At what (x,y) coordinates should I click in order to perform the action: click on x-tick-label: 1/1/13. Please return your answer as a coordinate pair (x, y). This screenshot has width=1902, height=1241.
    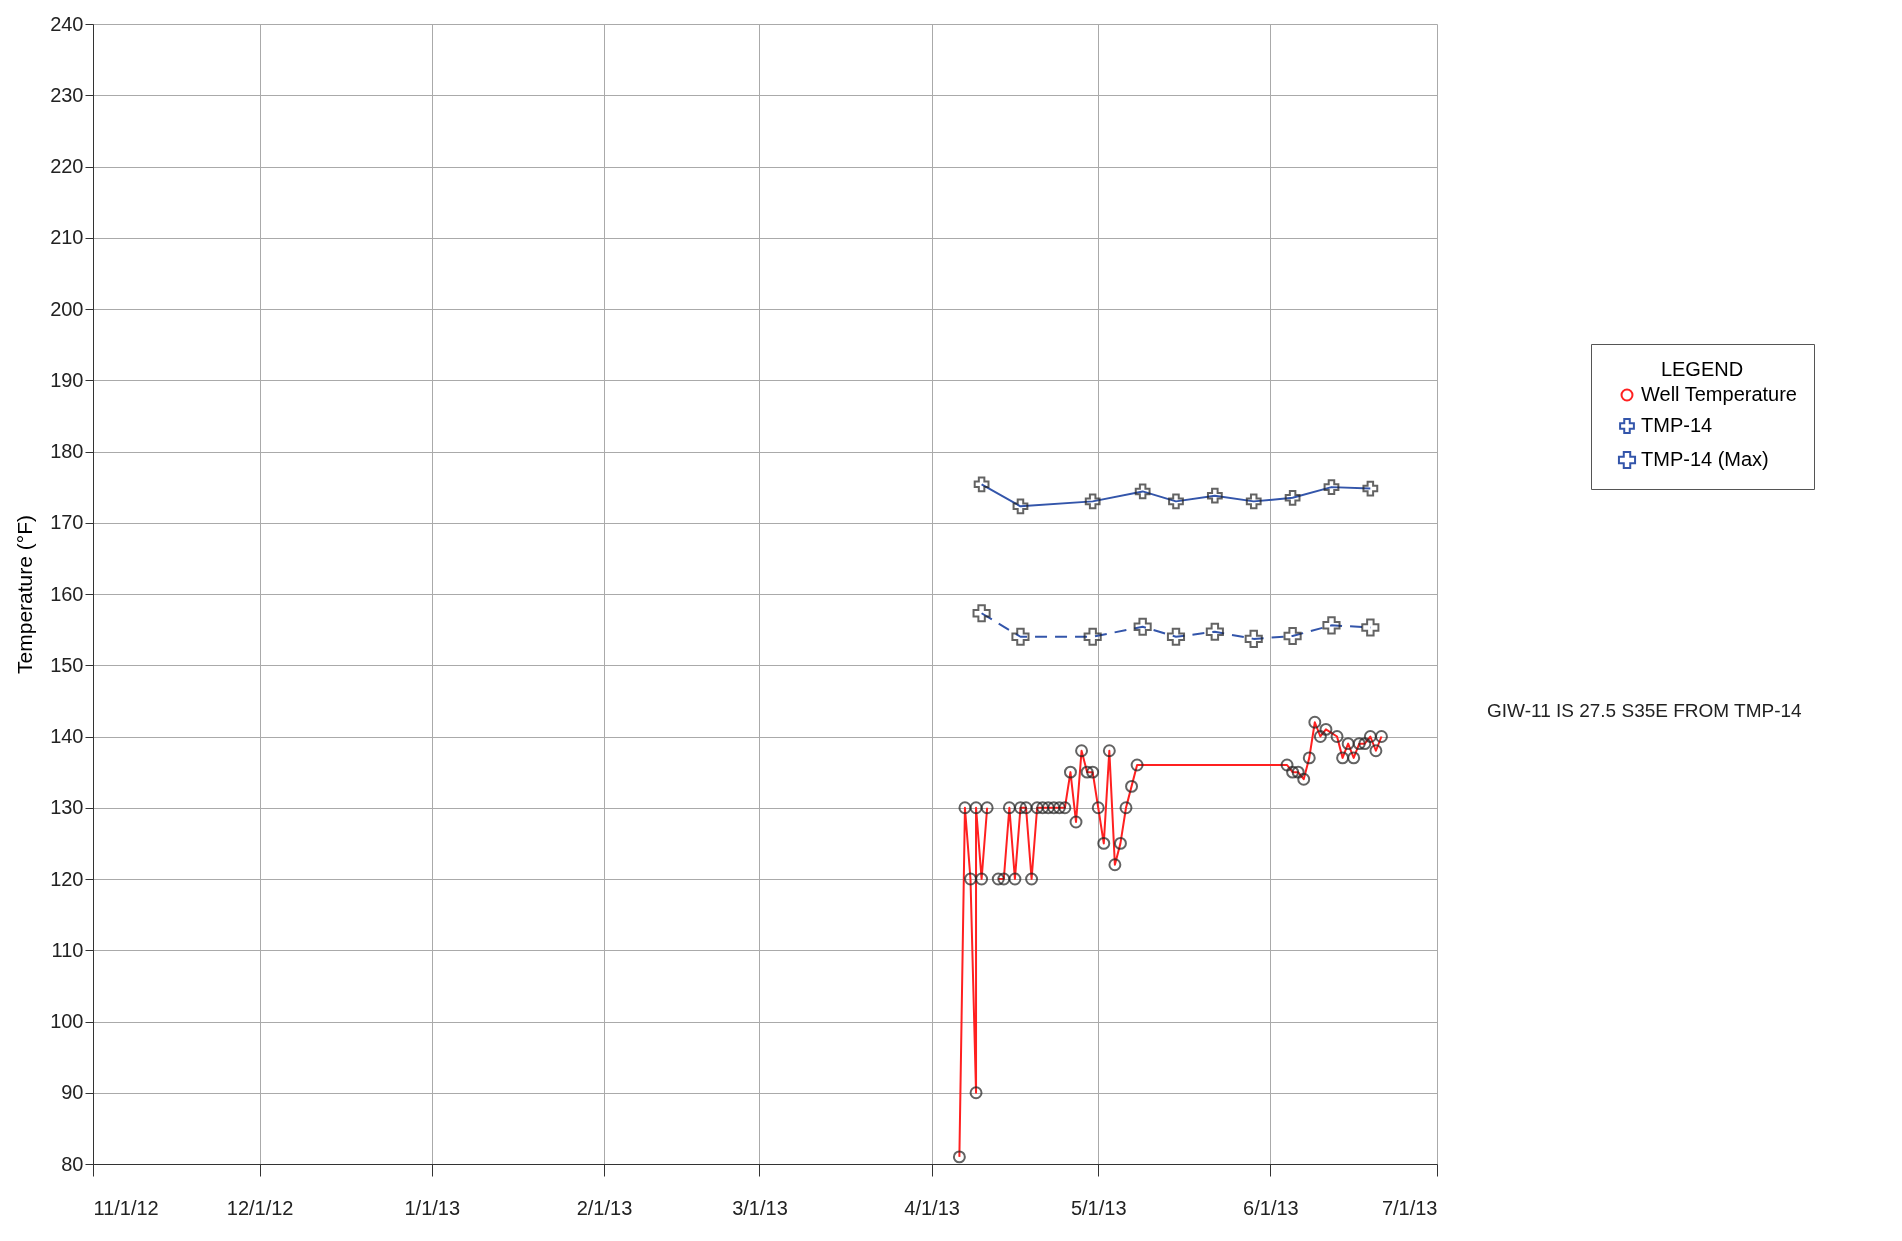
    Looking at the image, I should click on (432, 1207).